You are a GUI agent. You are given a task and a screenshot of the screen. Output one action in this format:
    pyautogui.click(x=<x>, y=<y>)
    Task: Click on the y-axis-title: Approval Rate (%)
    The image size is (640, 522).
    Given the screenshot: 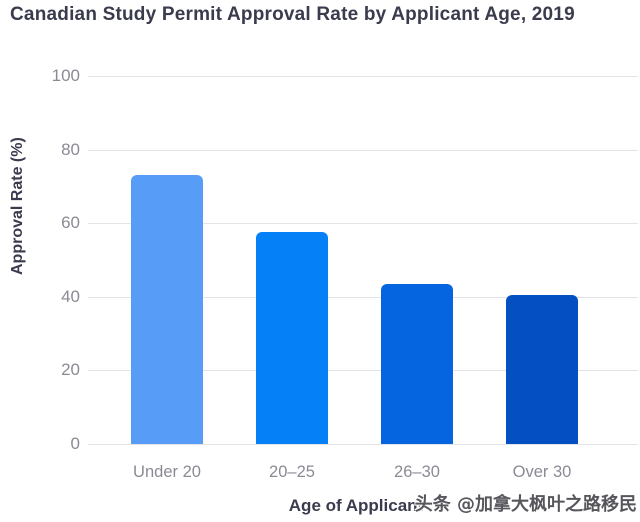 What is the action you would take?
    pyautogui.click(x=17, y=206)
    